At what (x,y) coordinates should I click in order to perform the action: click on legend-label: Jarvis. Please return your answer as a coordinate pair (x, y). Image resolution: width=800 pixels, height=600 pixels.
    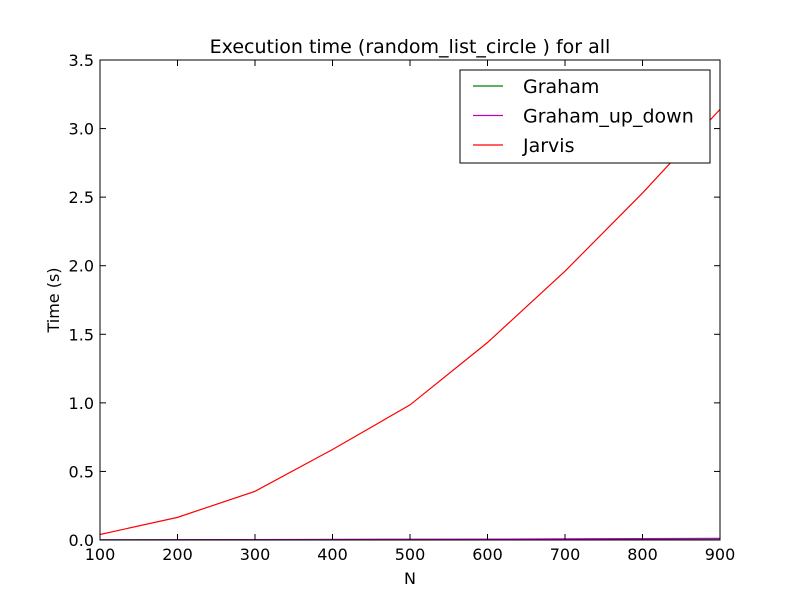
    Looking at the image, I should click on (548, 146).